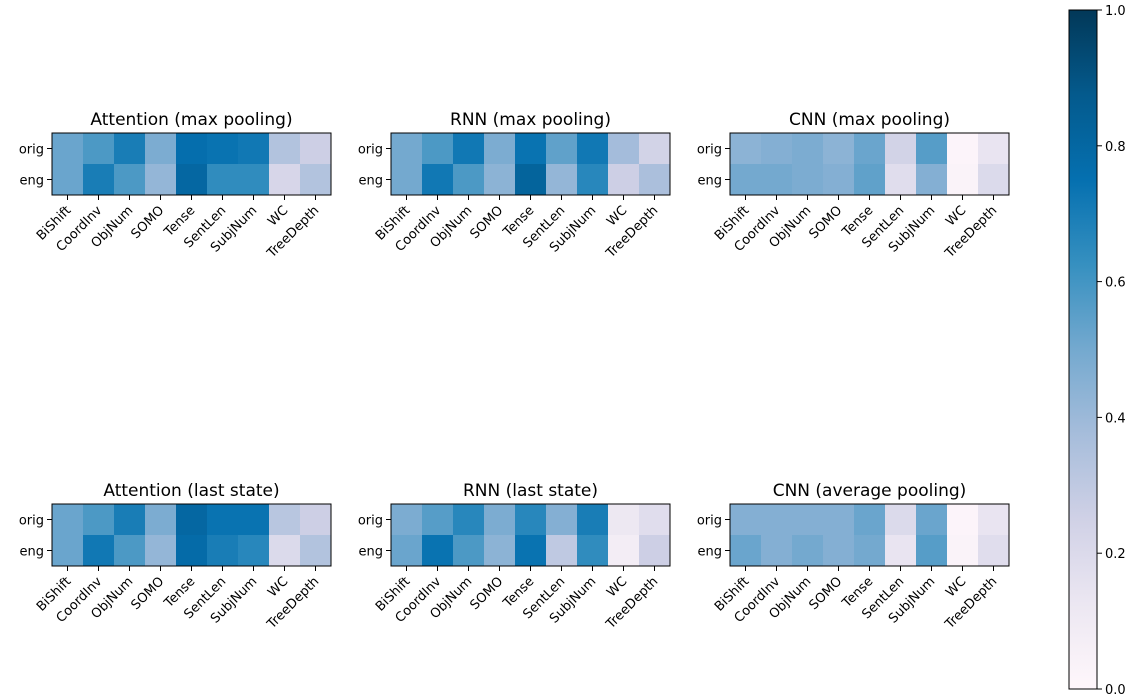 The width and height of the screenshot is (1145, 699). Describe the element at coordinates (1115, 418) in the screenshot. I see `colorbar-tick-label: 0.4` at that location.